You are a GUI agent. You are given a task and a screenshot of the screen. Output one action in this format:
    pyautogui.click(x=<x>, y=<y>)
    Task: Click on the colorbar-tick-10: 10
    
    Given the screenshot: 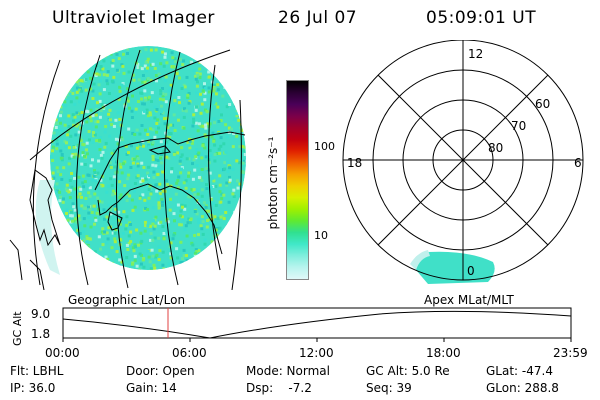 What is the action you would take?
    pyautogui.click(x=321, y=235)
    